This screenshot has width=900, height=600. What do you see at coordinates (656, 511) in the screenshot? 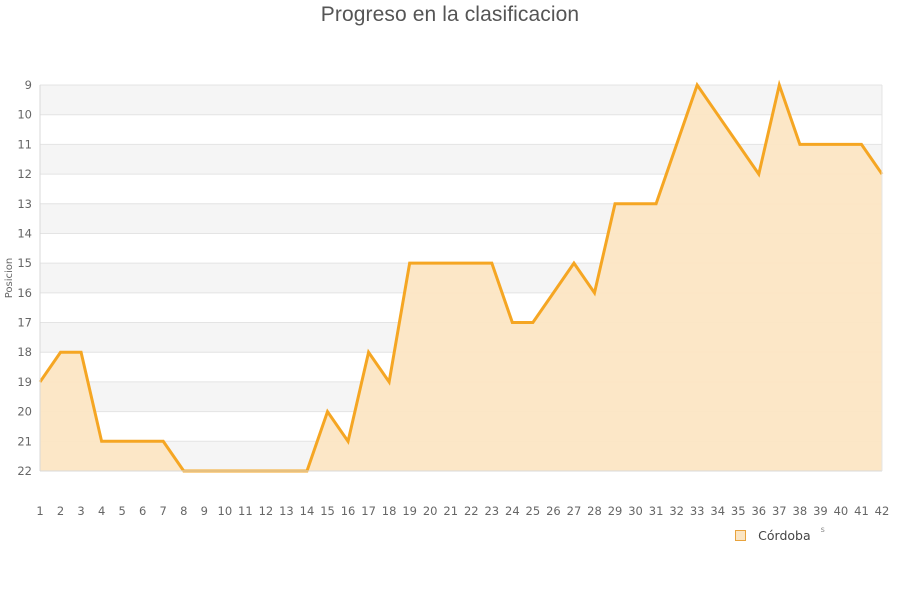
I see `svg-text: 31` at bounding box center [656, 511].